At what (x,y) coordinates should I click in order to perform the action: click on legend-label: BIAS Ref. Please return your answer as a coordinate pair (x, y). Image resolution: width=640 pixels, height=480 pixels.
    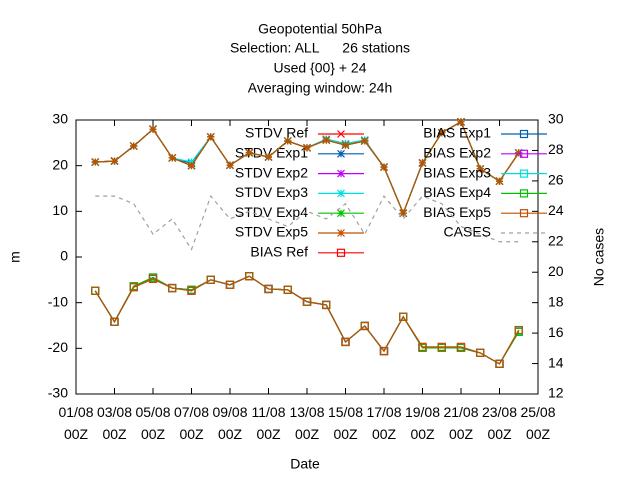
    Looking at the image, I should click on (279, 252).